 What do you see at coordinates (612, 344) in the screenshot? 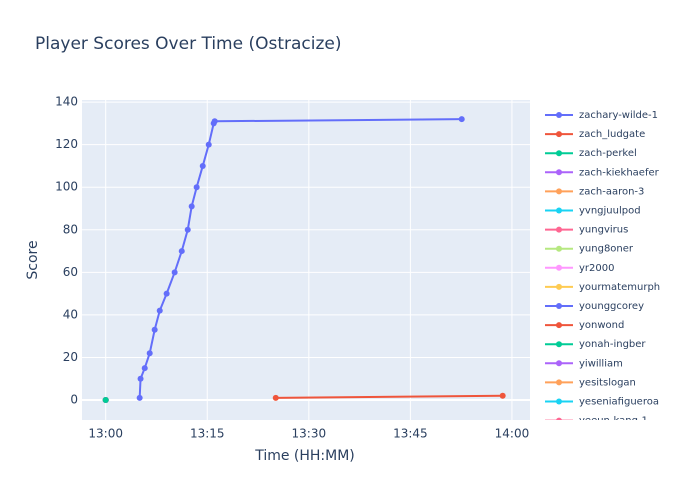
I see `legend-label: yonah-ingber` at bounding box center [612, 344].